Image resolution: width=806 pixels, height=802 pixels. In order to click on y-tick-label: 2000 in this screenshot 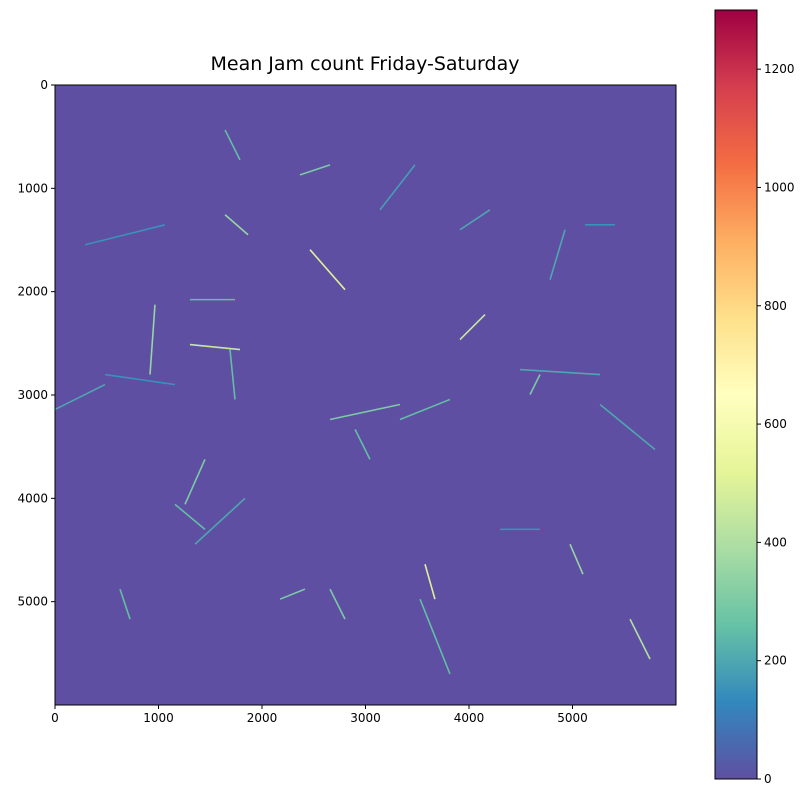, I will do `click(32, 292)`.